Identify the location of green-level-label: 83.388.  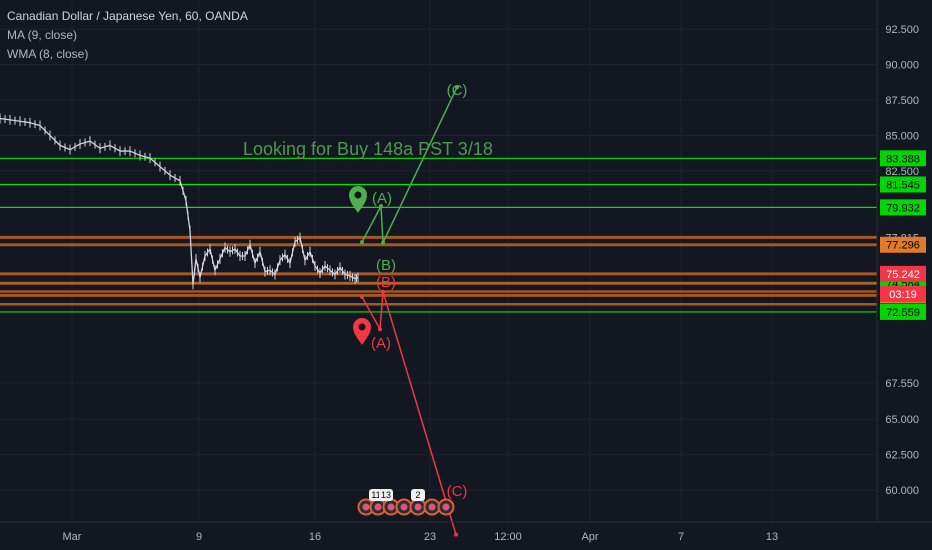
(903, 159).